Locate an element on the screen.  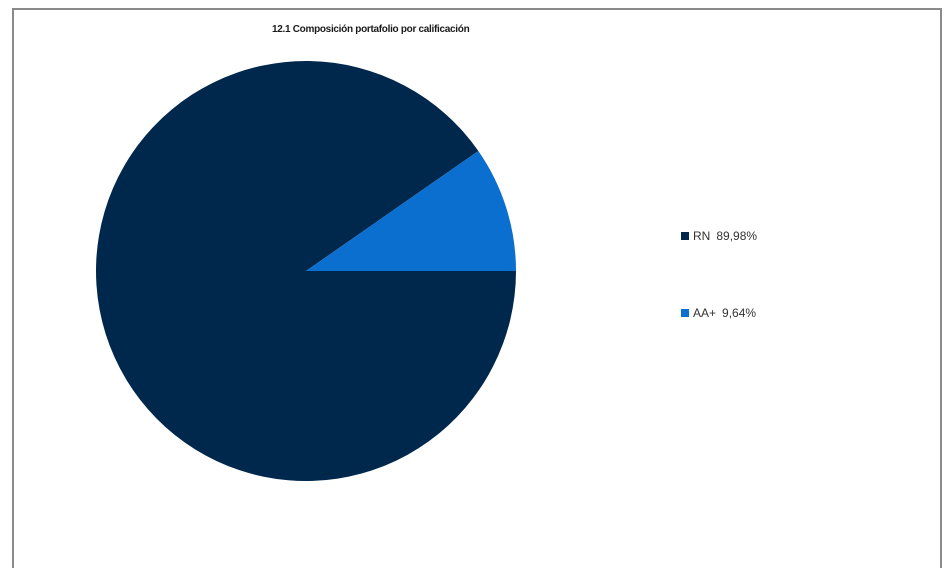
legend-swatch-rn is located at coordinates (685, 236).